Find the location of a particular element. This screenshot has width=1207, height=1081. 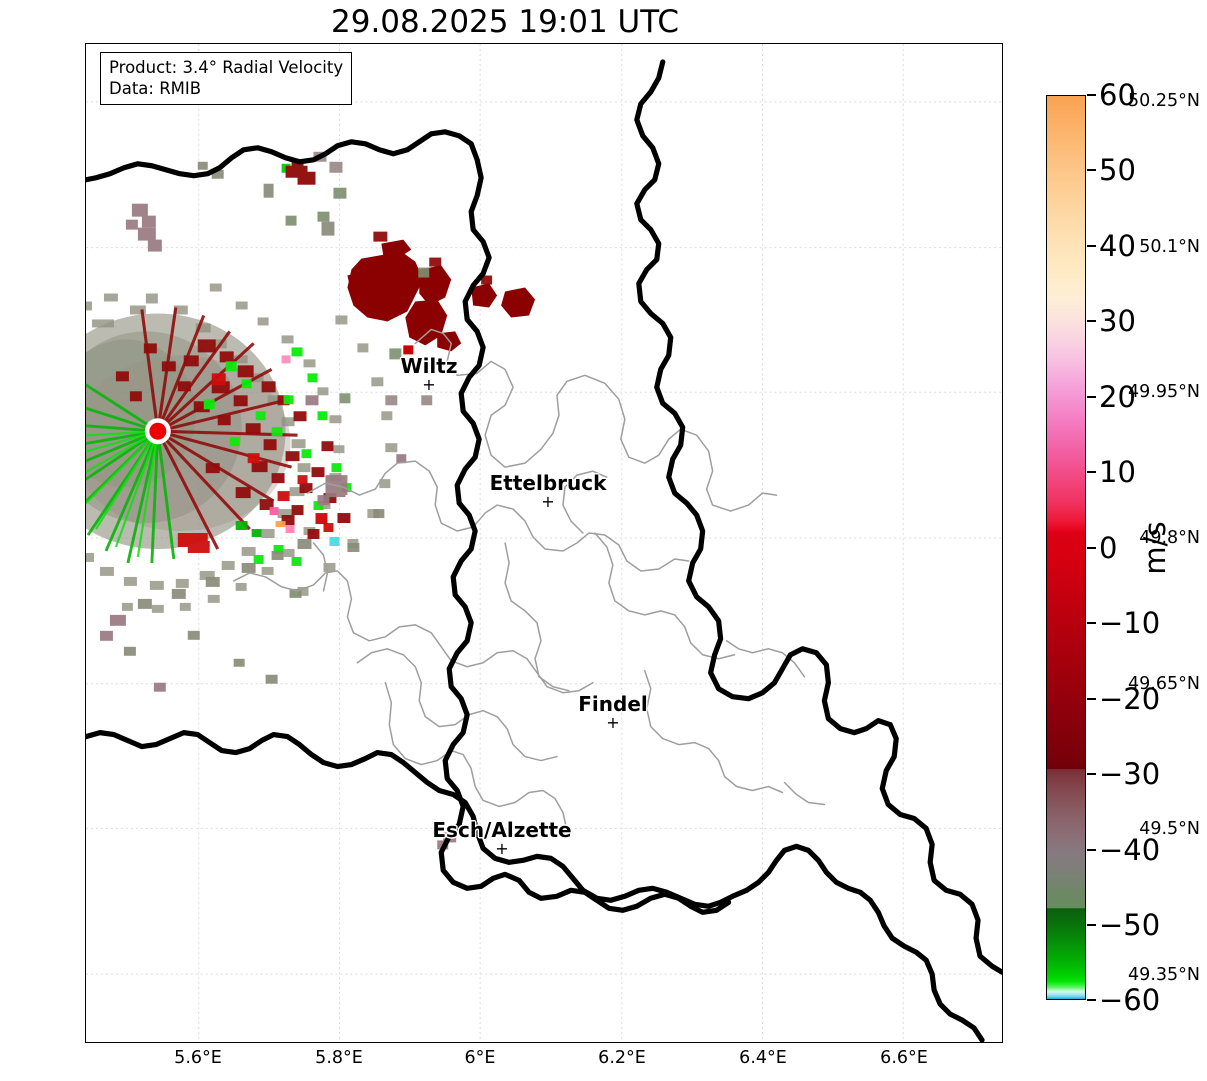

colorbar-tick: −60 is located at coordinates (1123, 1000).